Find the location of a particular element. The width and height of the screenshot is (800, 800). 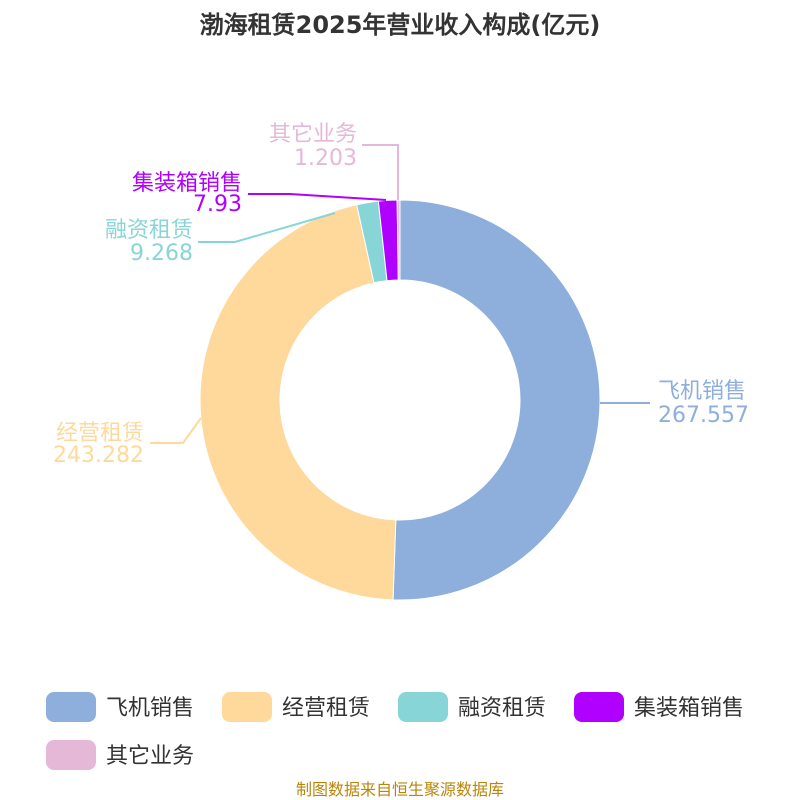

slice-3-name-label: 融资租赁 is located at coordinates (149, 230).